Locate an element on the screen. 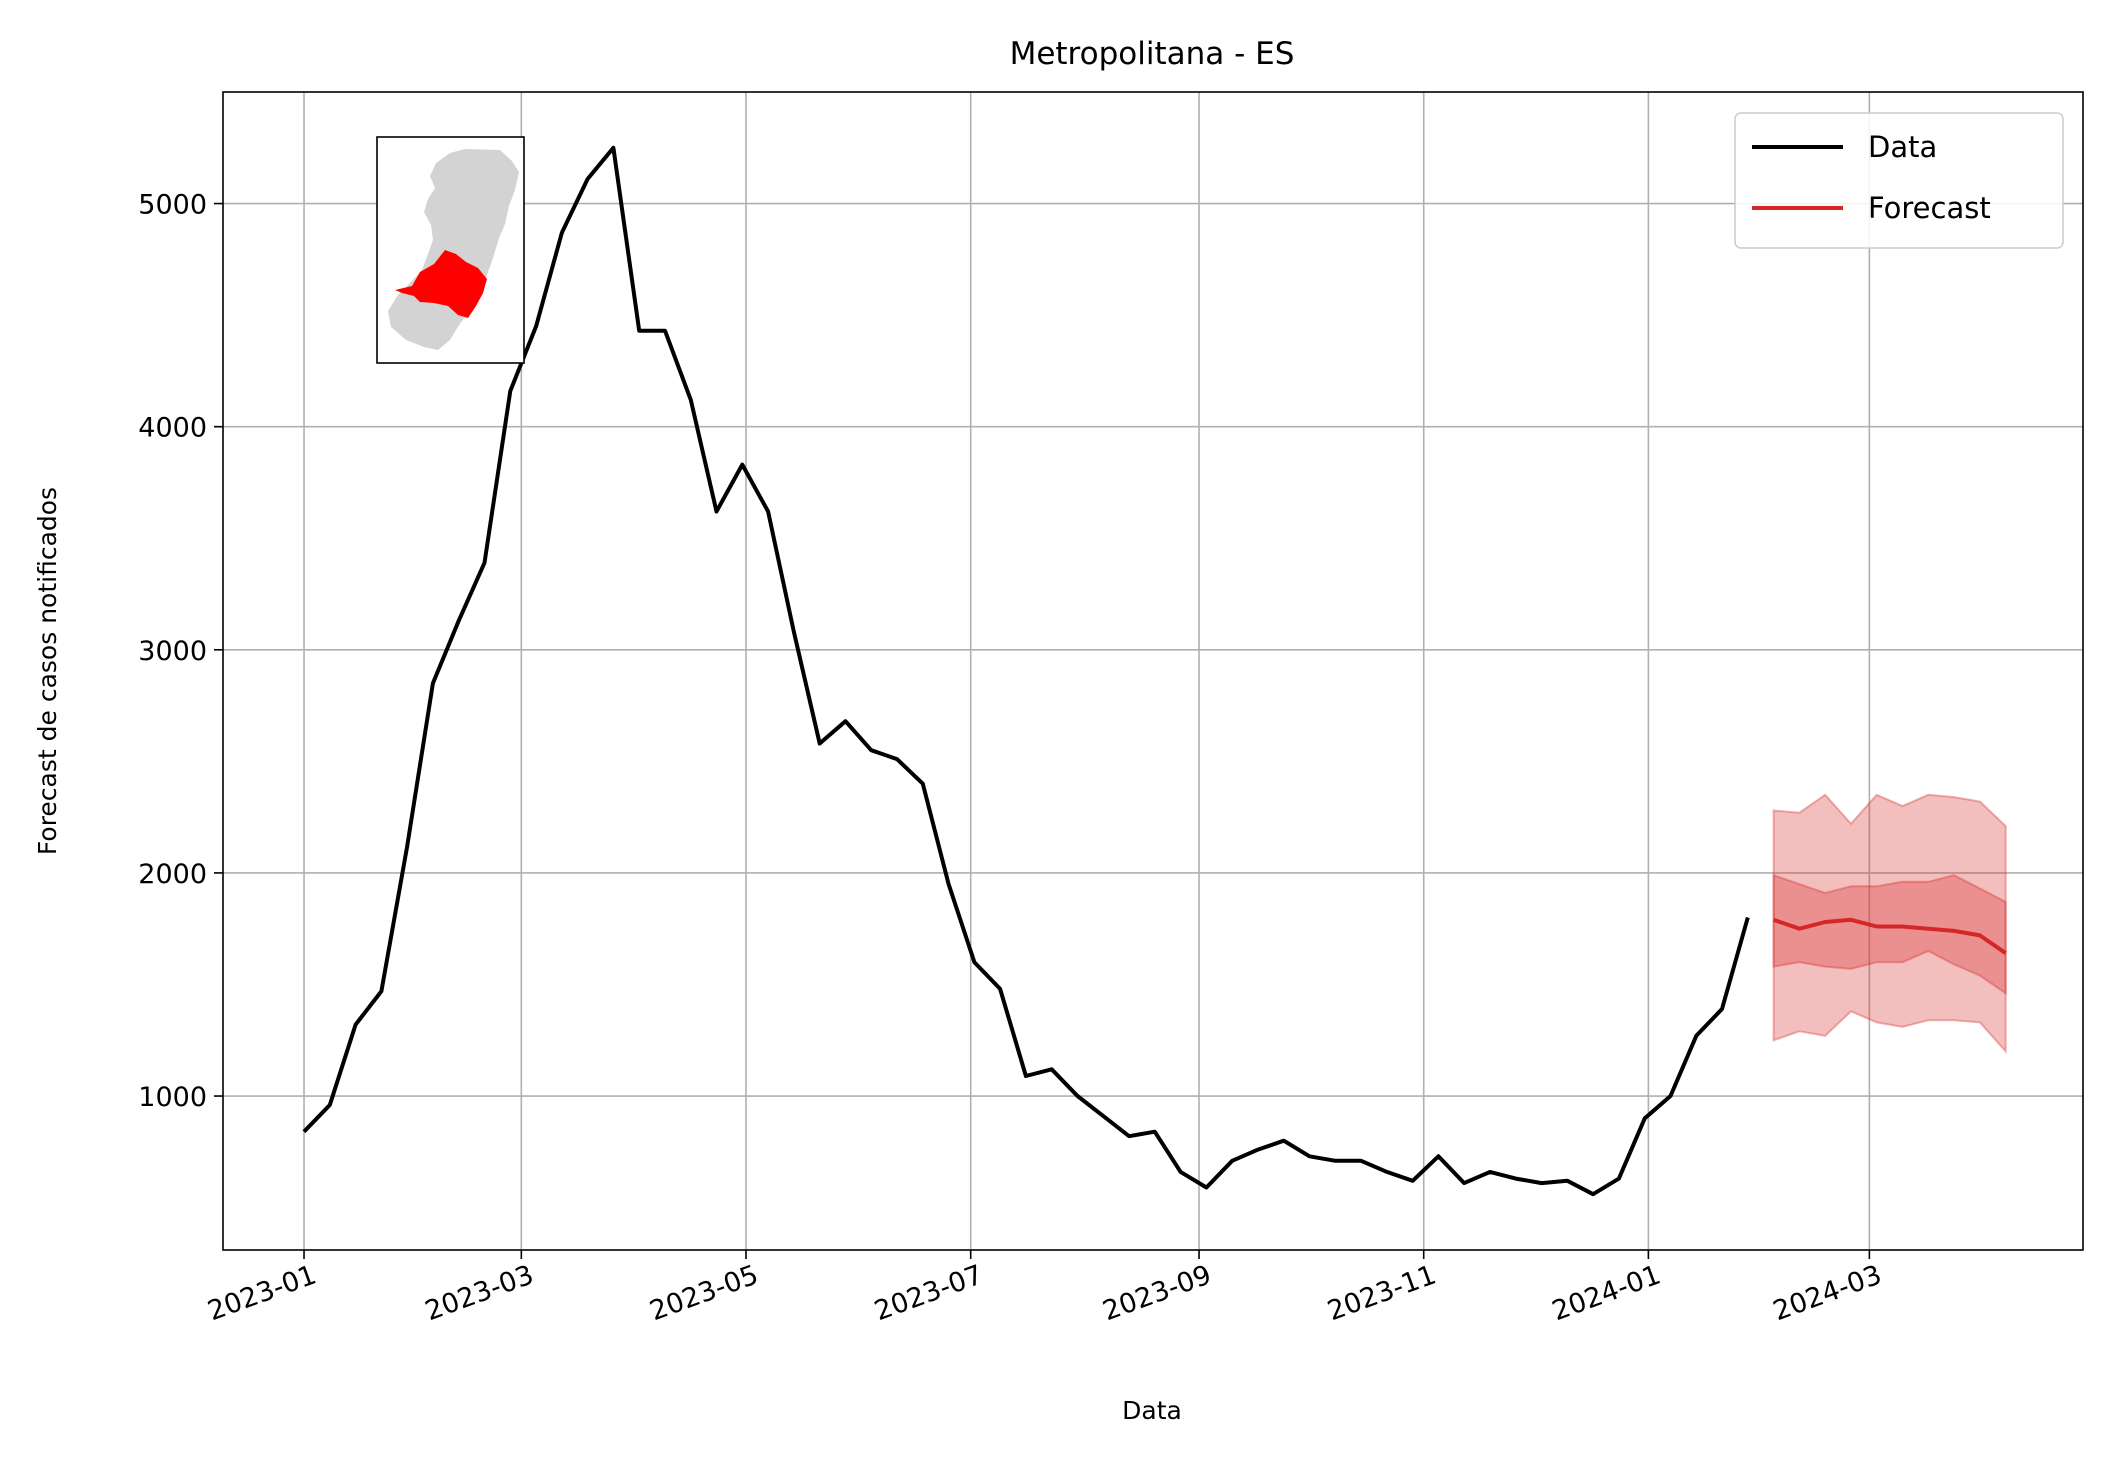 The height and width of the screenshot is (1460, 2111). legend-forecast-label: Forecast is located at coordinates (1929, 208).